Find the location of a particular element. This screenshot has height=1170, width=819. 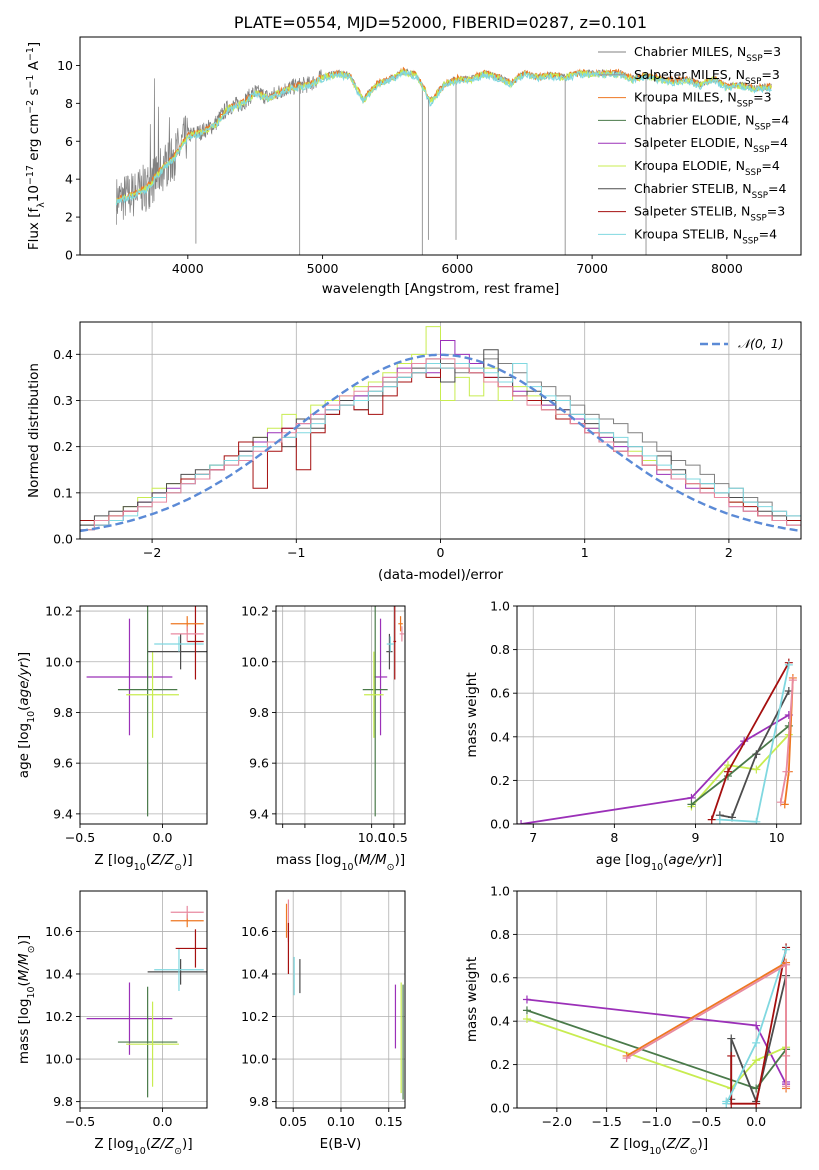

x-tick-label: 2 is located at coordinates (729, 552).